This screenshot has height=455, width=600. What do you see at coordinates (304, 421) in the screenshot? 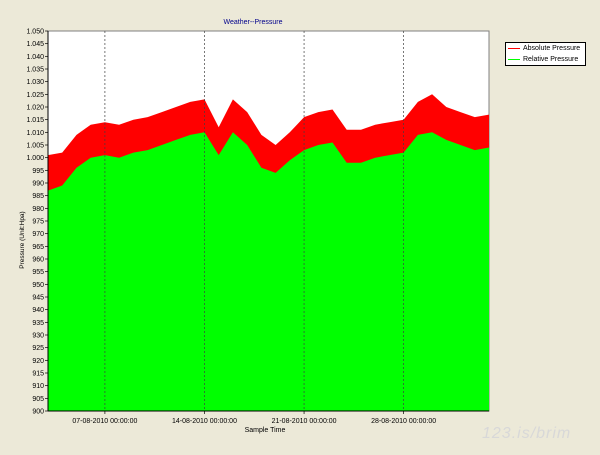
I see `x-tick-label: 21-08-2010 00:00:00` at bounding box center [304, 421].